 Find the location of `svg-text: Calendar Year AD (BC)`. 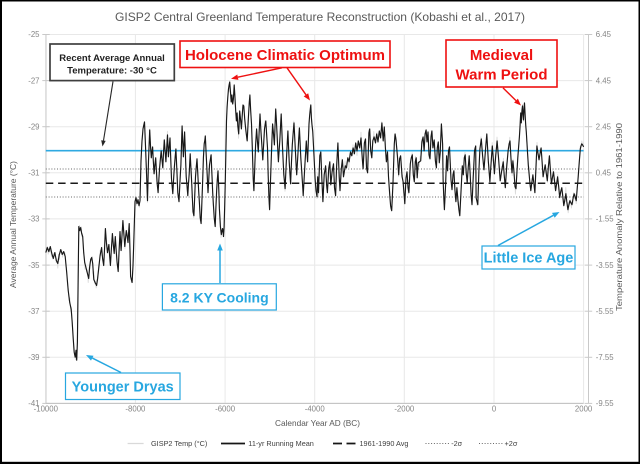

svg-text: Calendar Year AD (BC) is located at coordinates (317, 423).